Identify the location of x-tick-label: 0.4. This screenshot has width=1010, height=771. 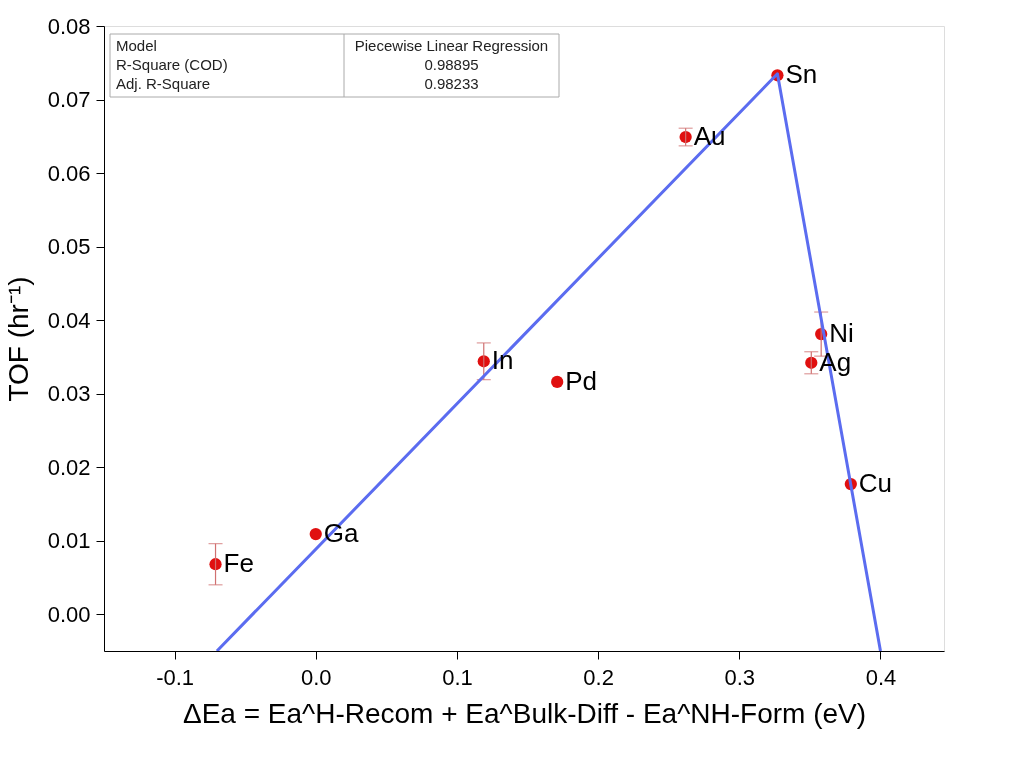
(881, 677).